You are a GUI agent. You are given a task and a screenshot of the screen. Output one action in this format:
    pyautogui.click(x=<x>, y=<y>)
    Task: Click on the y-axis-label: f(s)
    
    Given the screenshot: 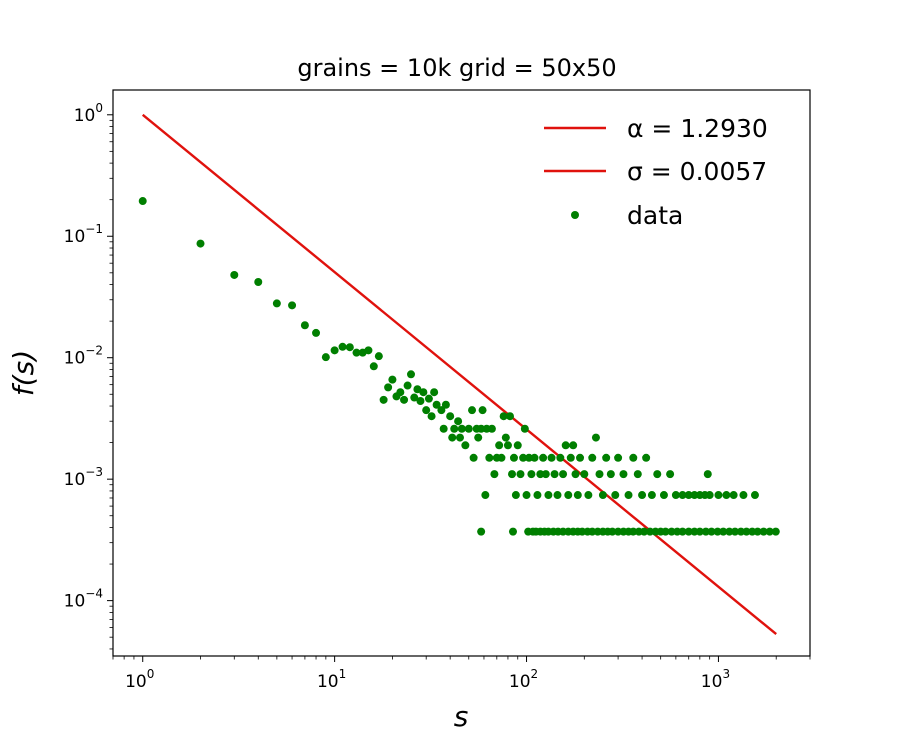 What is the action you would take?
    pyautogui.click(x=23, y=373)
    